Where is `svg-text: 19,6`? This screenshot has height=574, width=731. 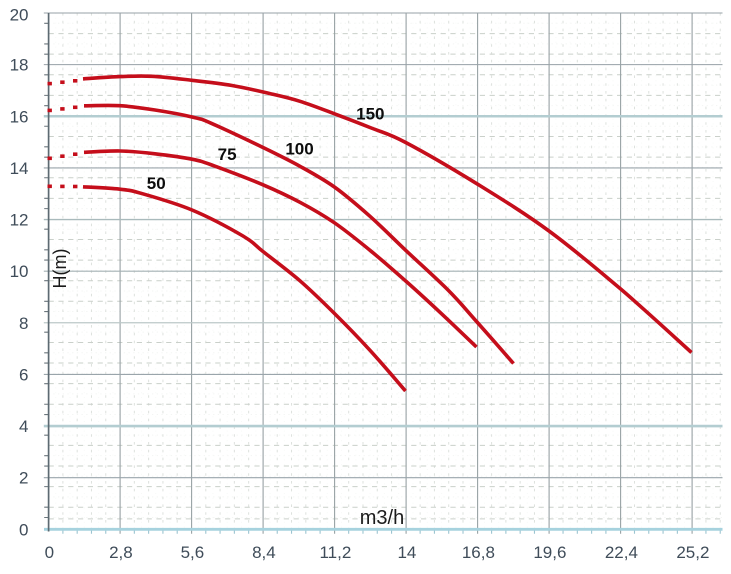 svg-text: 19,6 is located at coordinates (549, 552).